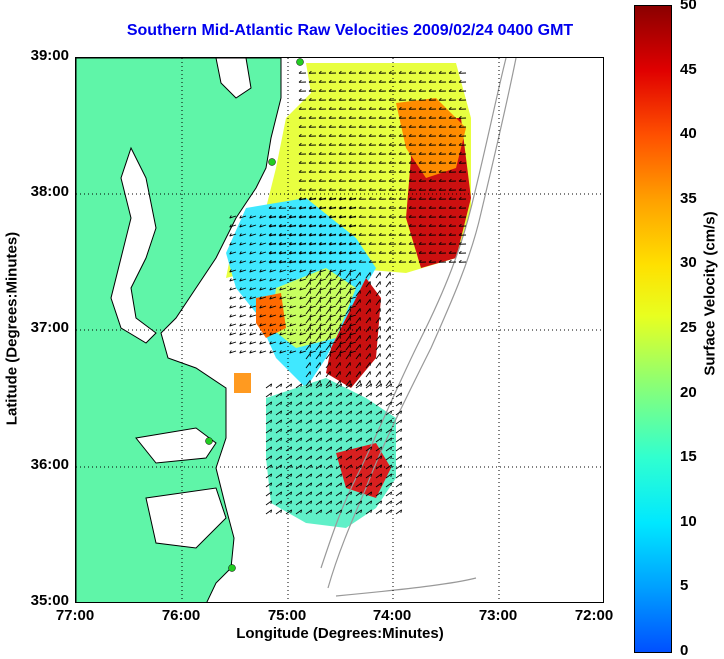  What do you see at coordinates (233, 78) in the screenshot?
I see `delaware-bay` at bounding box center [233, 78].